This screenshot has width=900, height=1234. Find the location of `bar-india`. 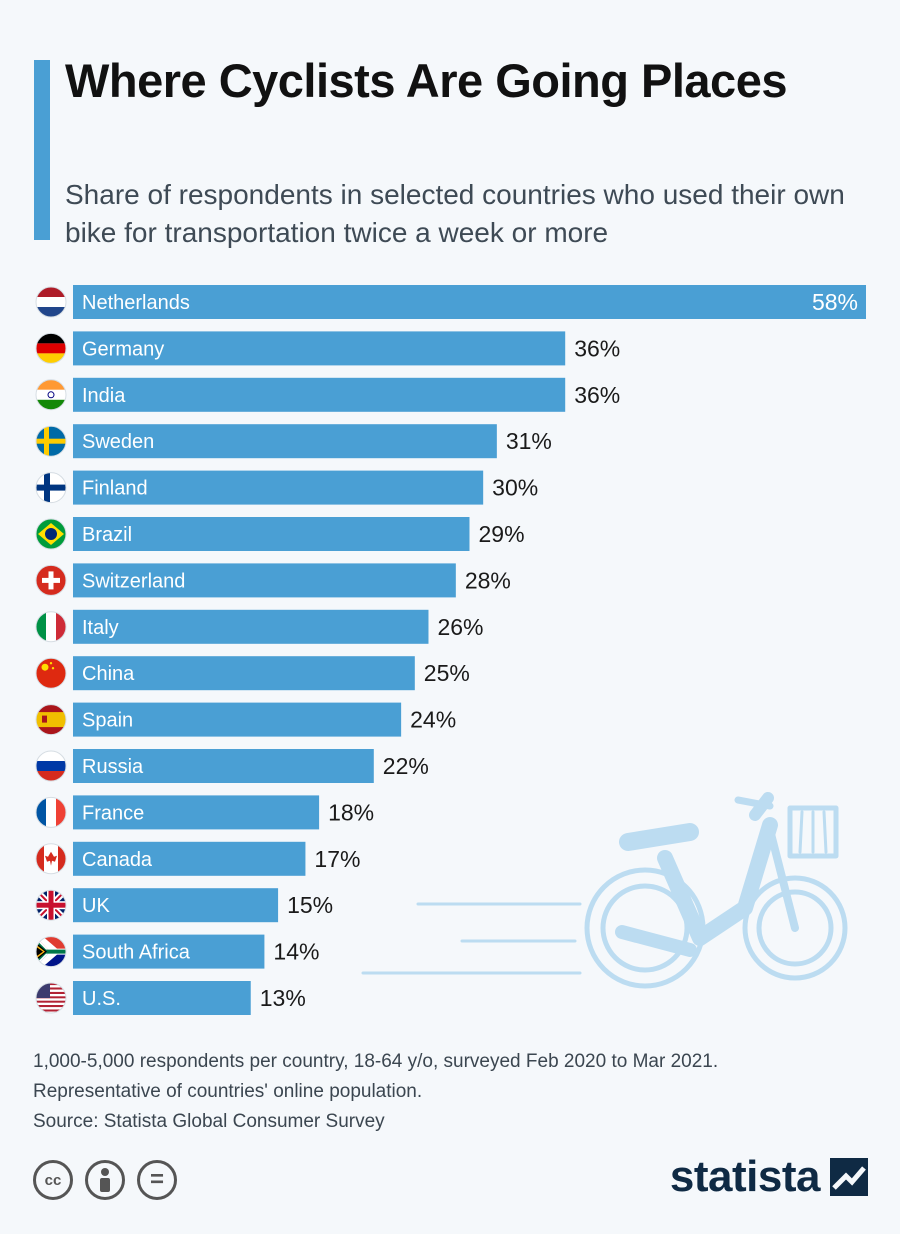

bar-india is located at coordinates (319, 394).